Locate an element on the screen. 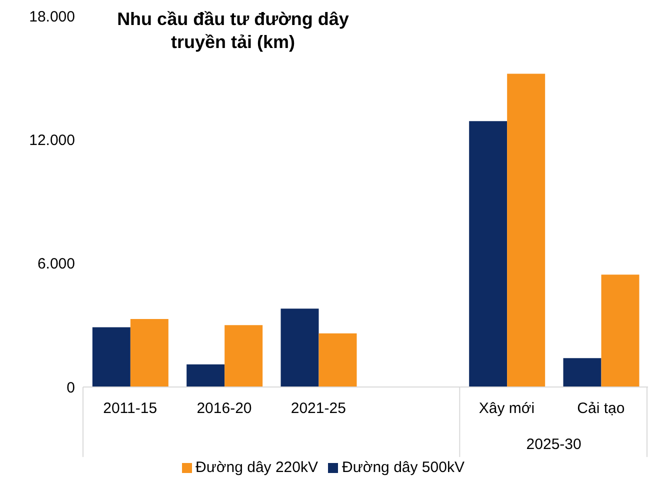 The width and height of the screenshot is (661, 484). x-tick-label: 2016-20 is located at coordinates (224, 408).